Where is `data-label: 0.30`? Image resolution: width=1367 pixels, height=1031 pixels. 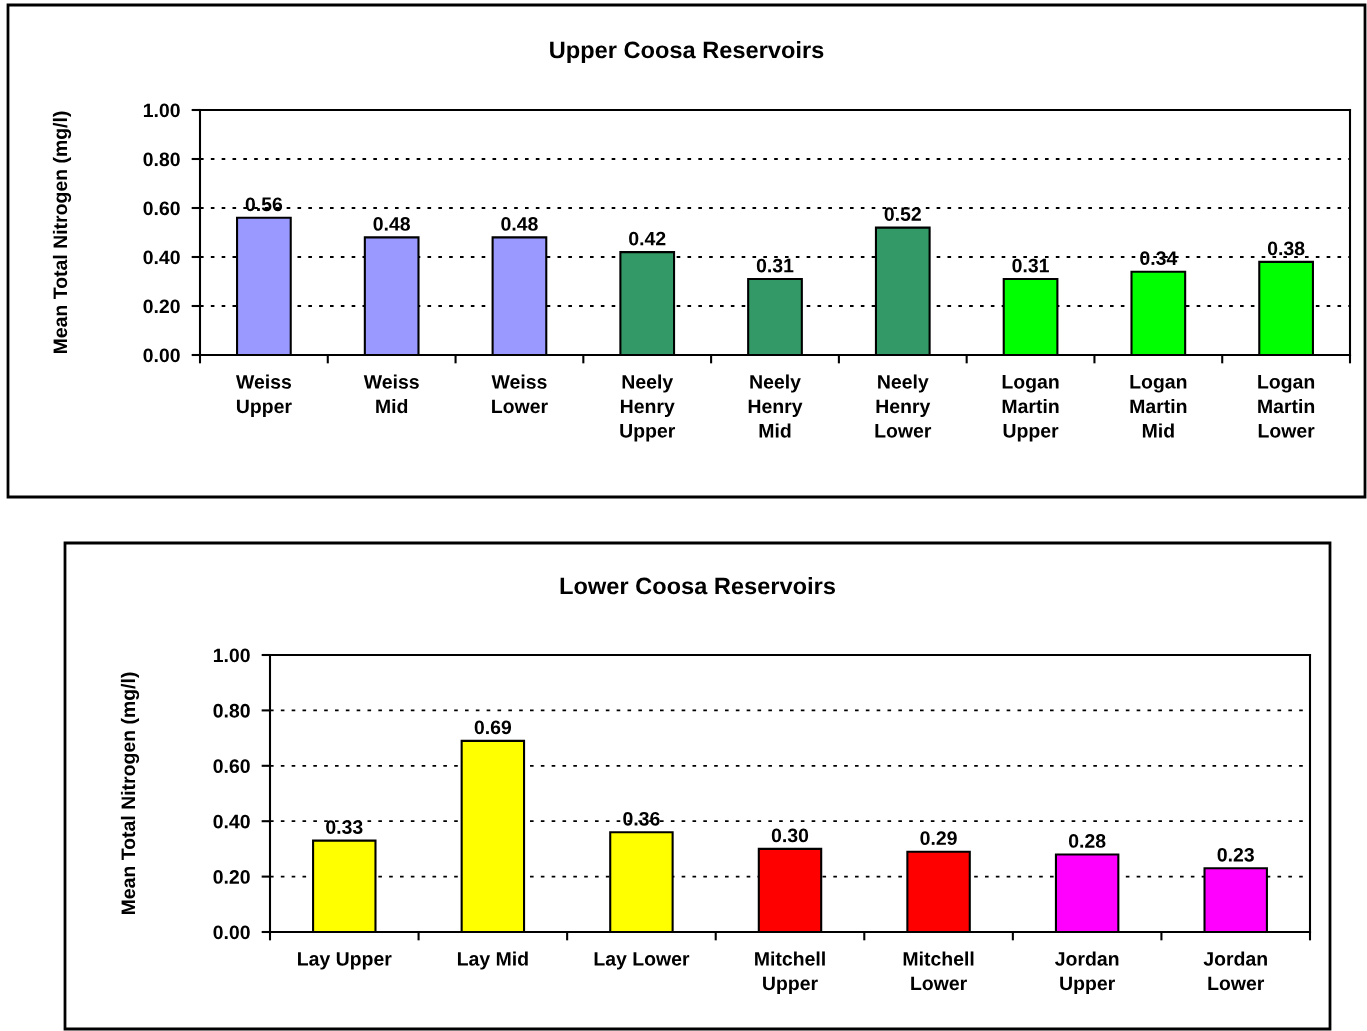
data-label: 0.30 is located at coordinates (790, 835).